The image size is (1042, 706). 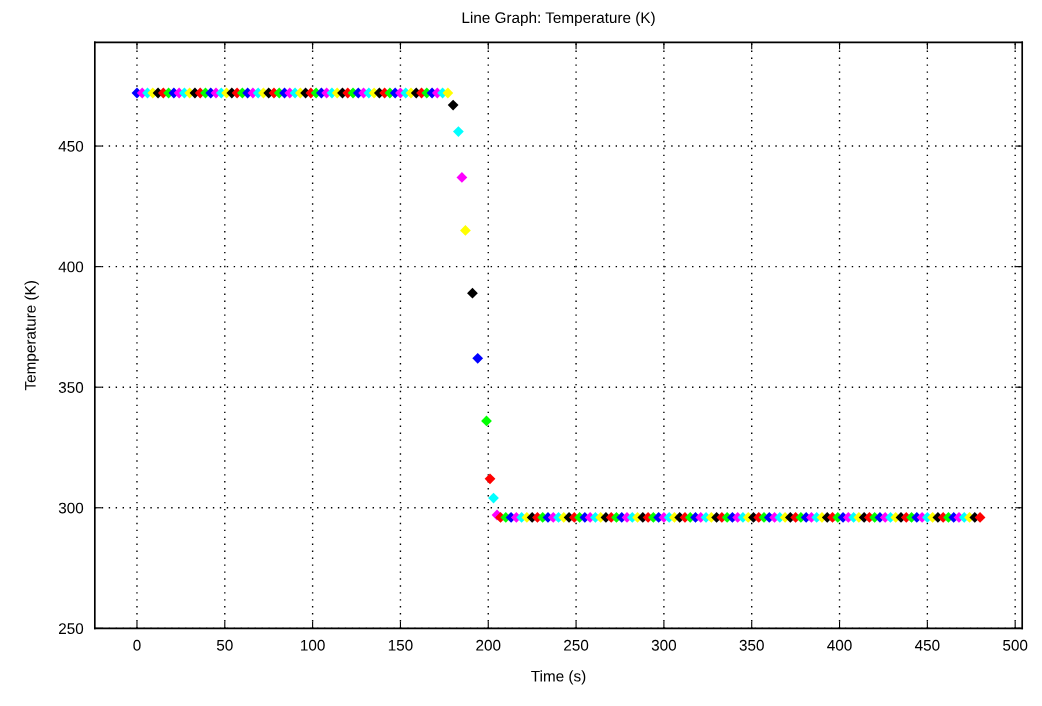 I want to click on x-tick-label: 250, so click(x=576, y=645).